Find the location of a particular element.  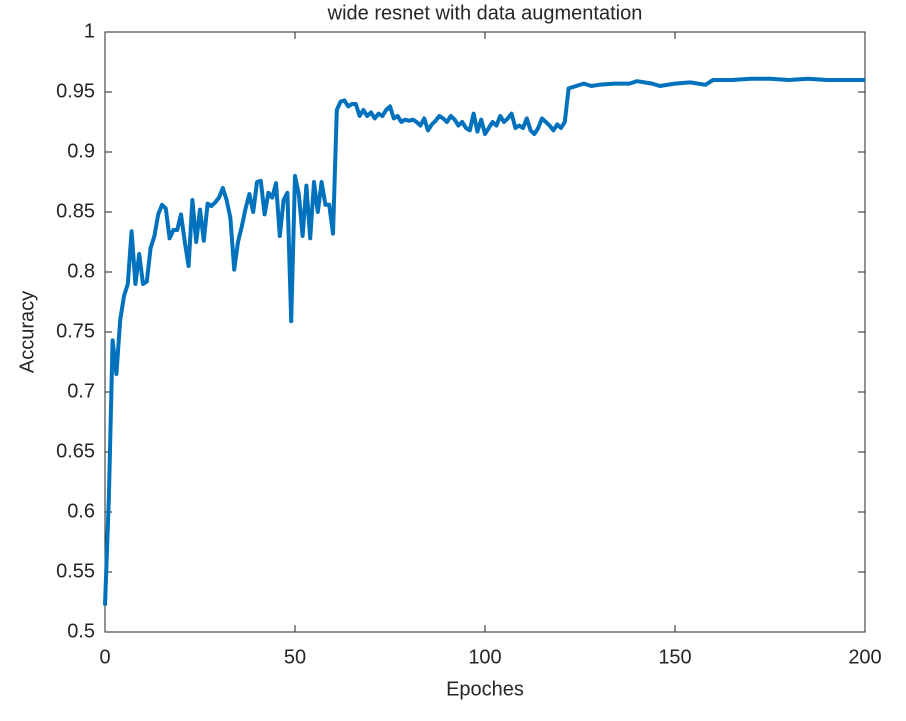

y-tick-label: 0.5 is located at coordinates (81, 631).